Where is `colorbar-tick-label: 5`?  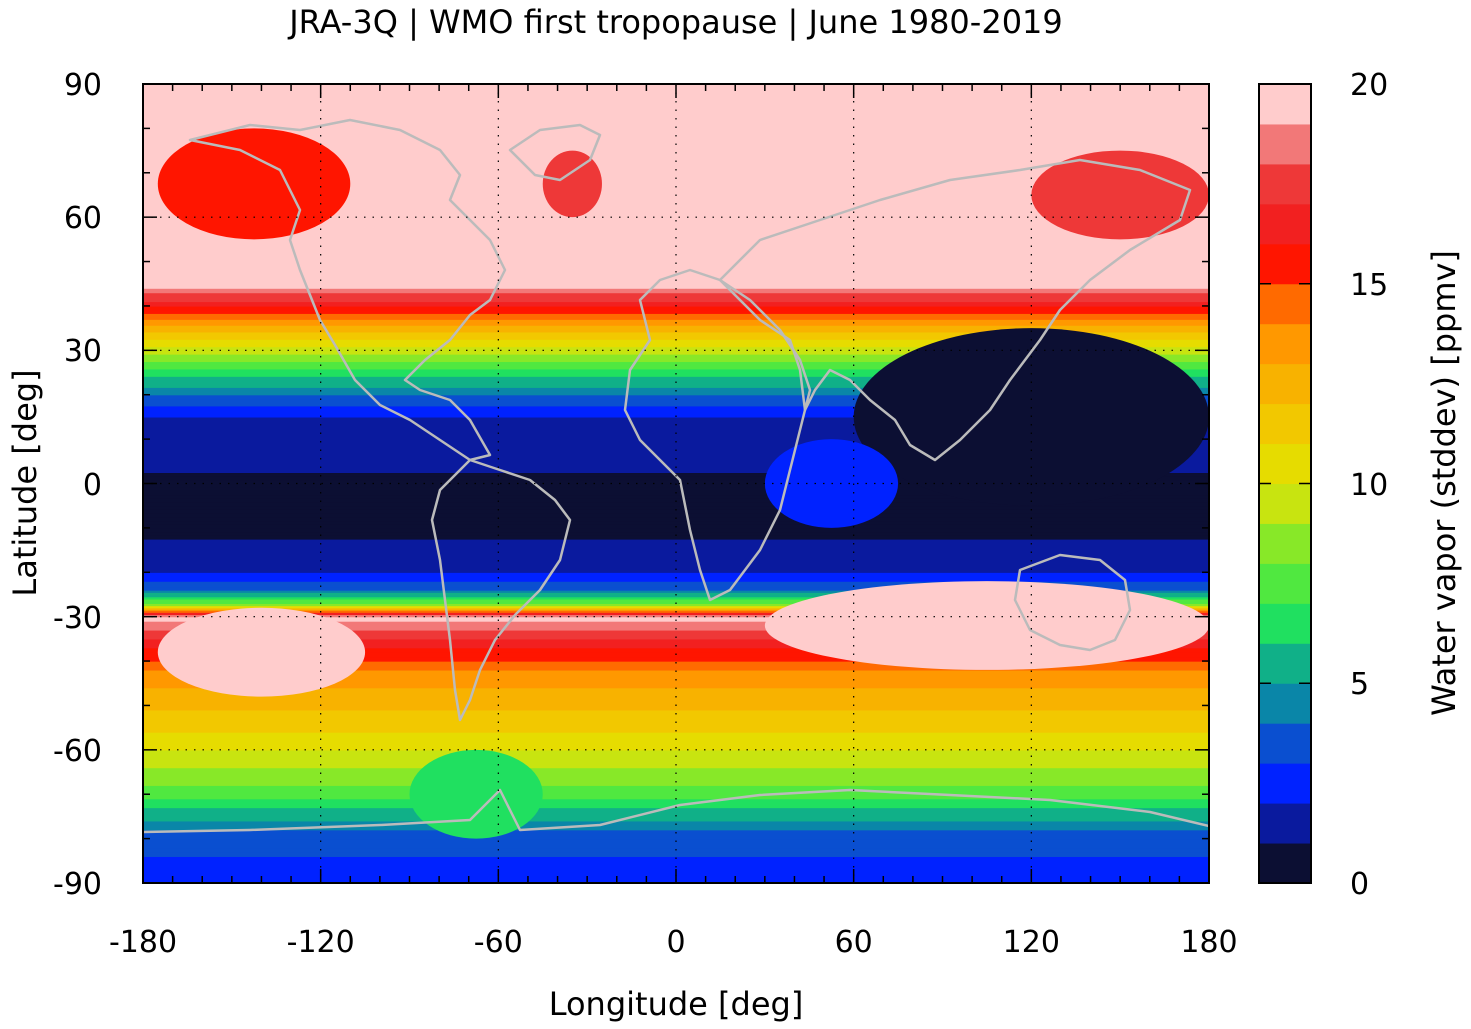 colorbar-tick-label: 5 is located at coordinates (1359, 684).